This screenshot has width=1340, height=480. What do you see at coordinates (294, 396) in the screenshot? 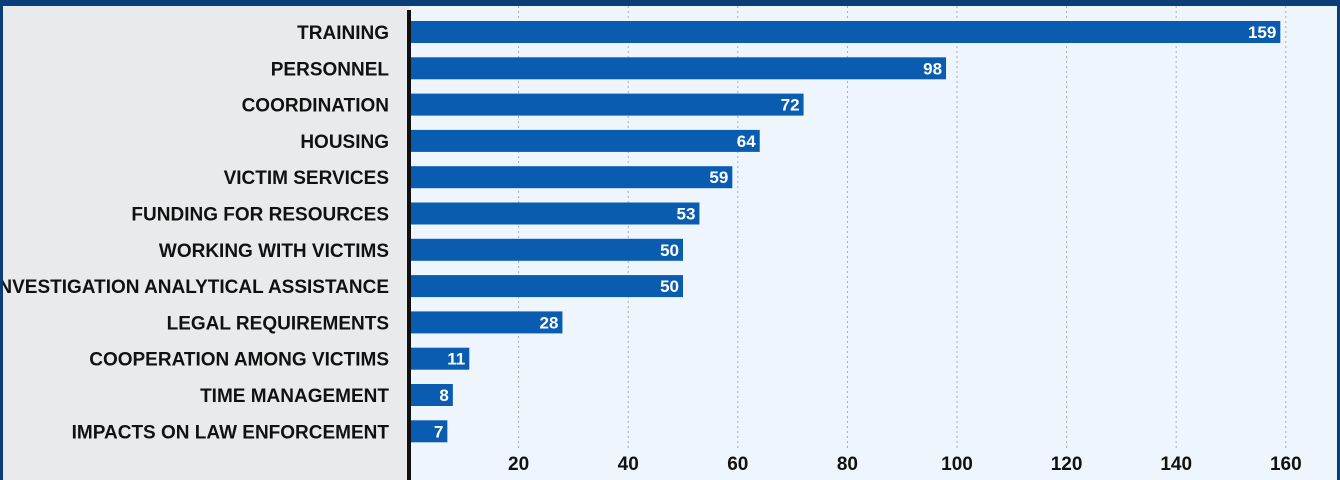
I see `category-label: TIME MANAGEMENT` at bounding box center [294, 396].